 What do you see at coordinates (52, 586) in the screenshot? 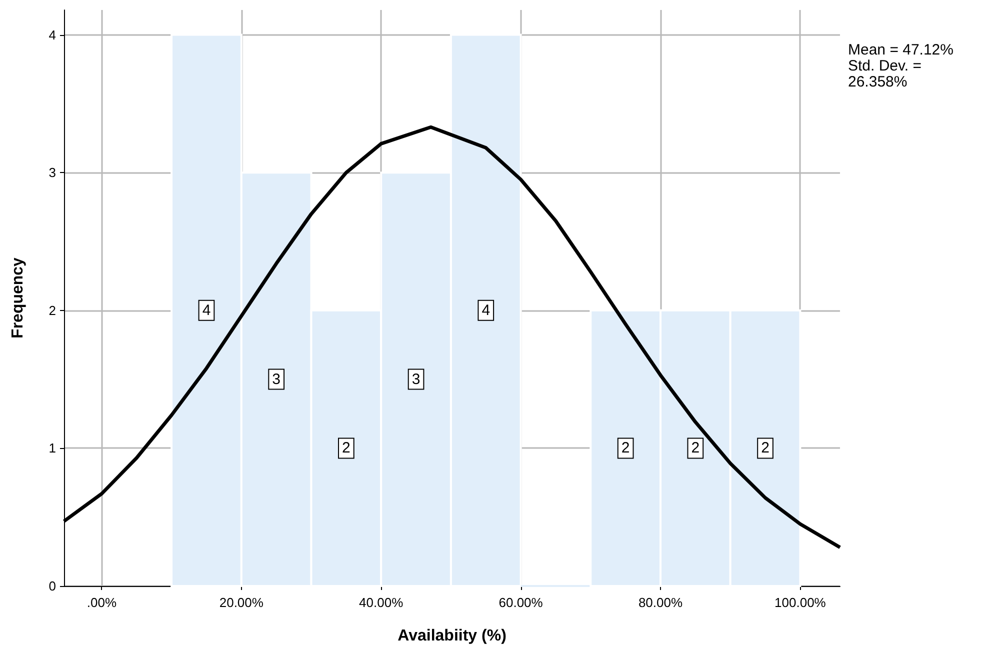
I see `y-tick-label: 0` at bounding box center [52, 586].